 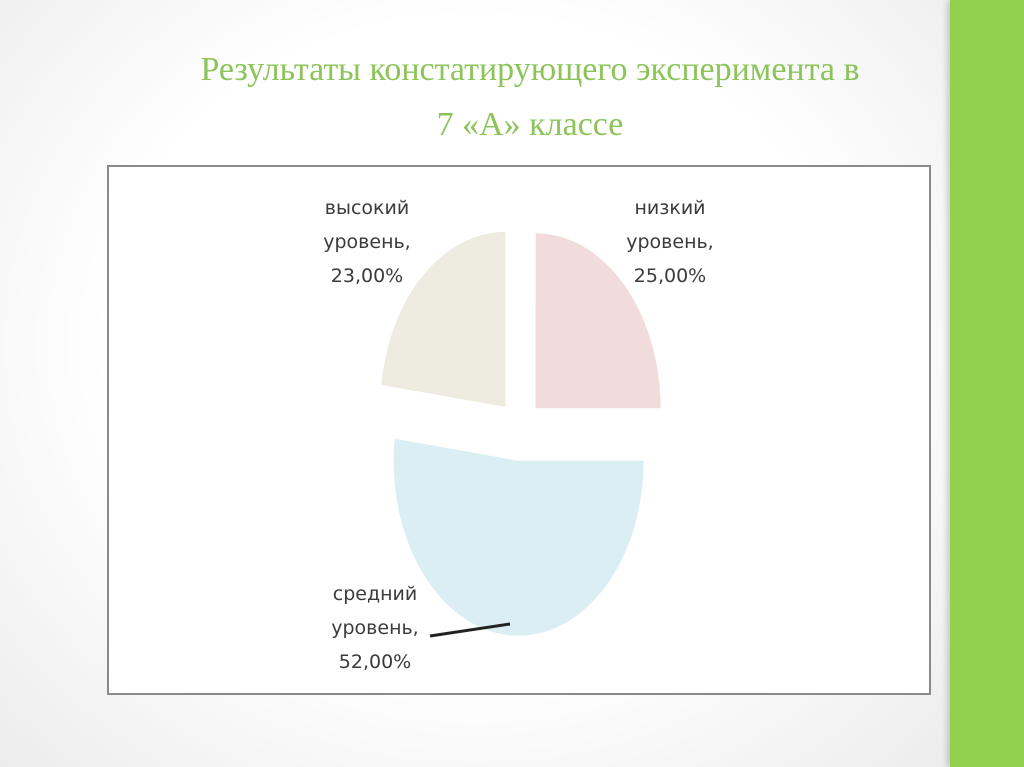 I want to click on slice-label-line: 23,00%, so click(x=367, y=276).